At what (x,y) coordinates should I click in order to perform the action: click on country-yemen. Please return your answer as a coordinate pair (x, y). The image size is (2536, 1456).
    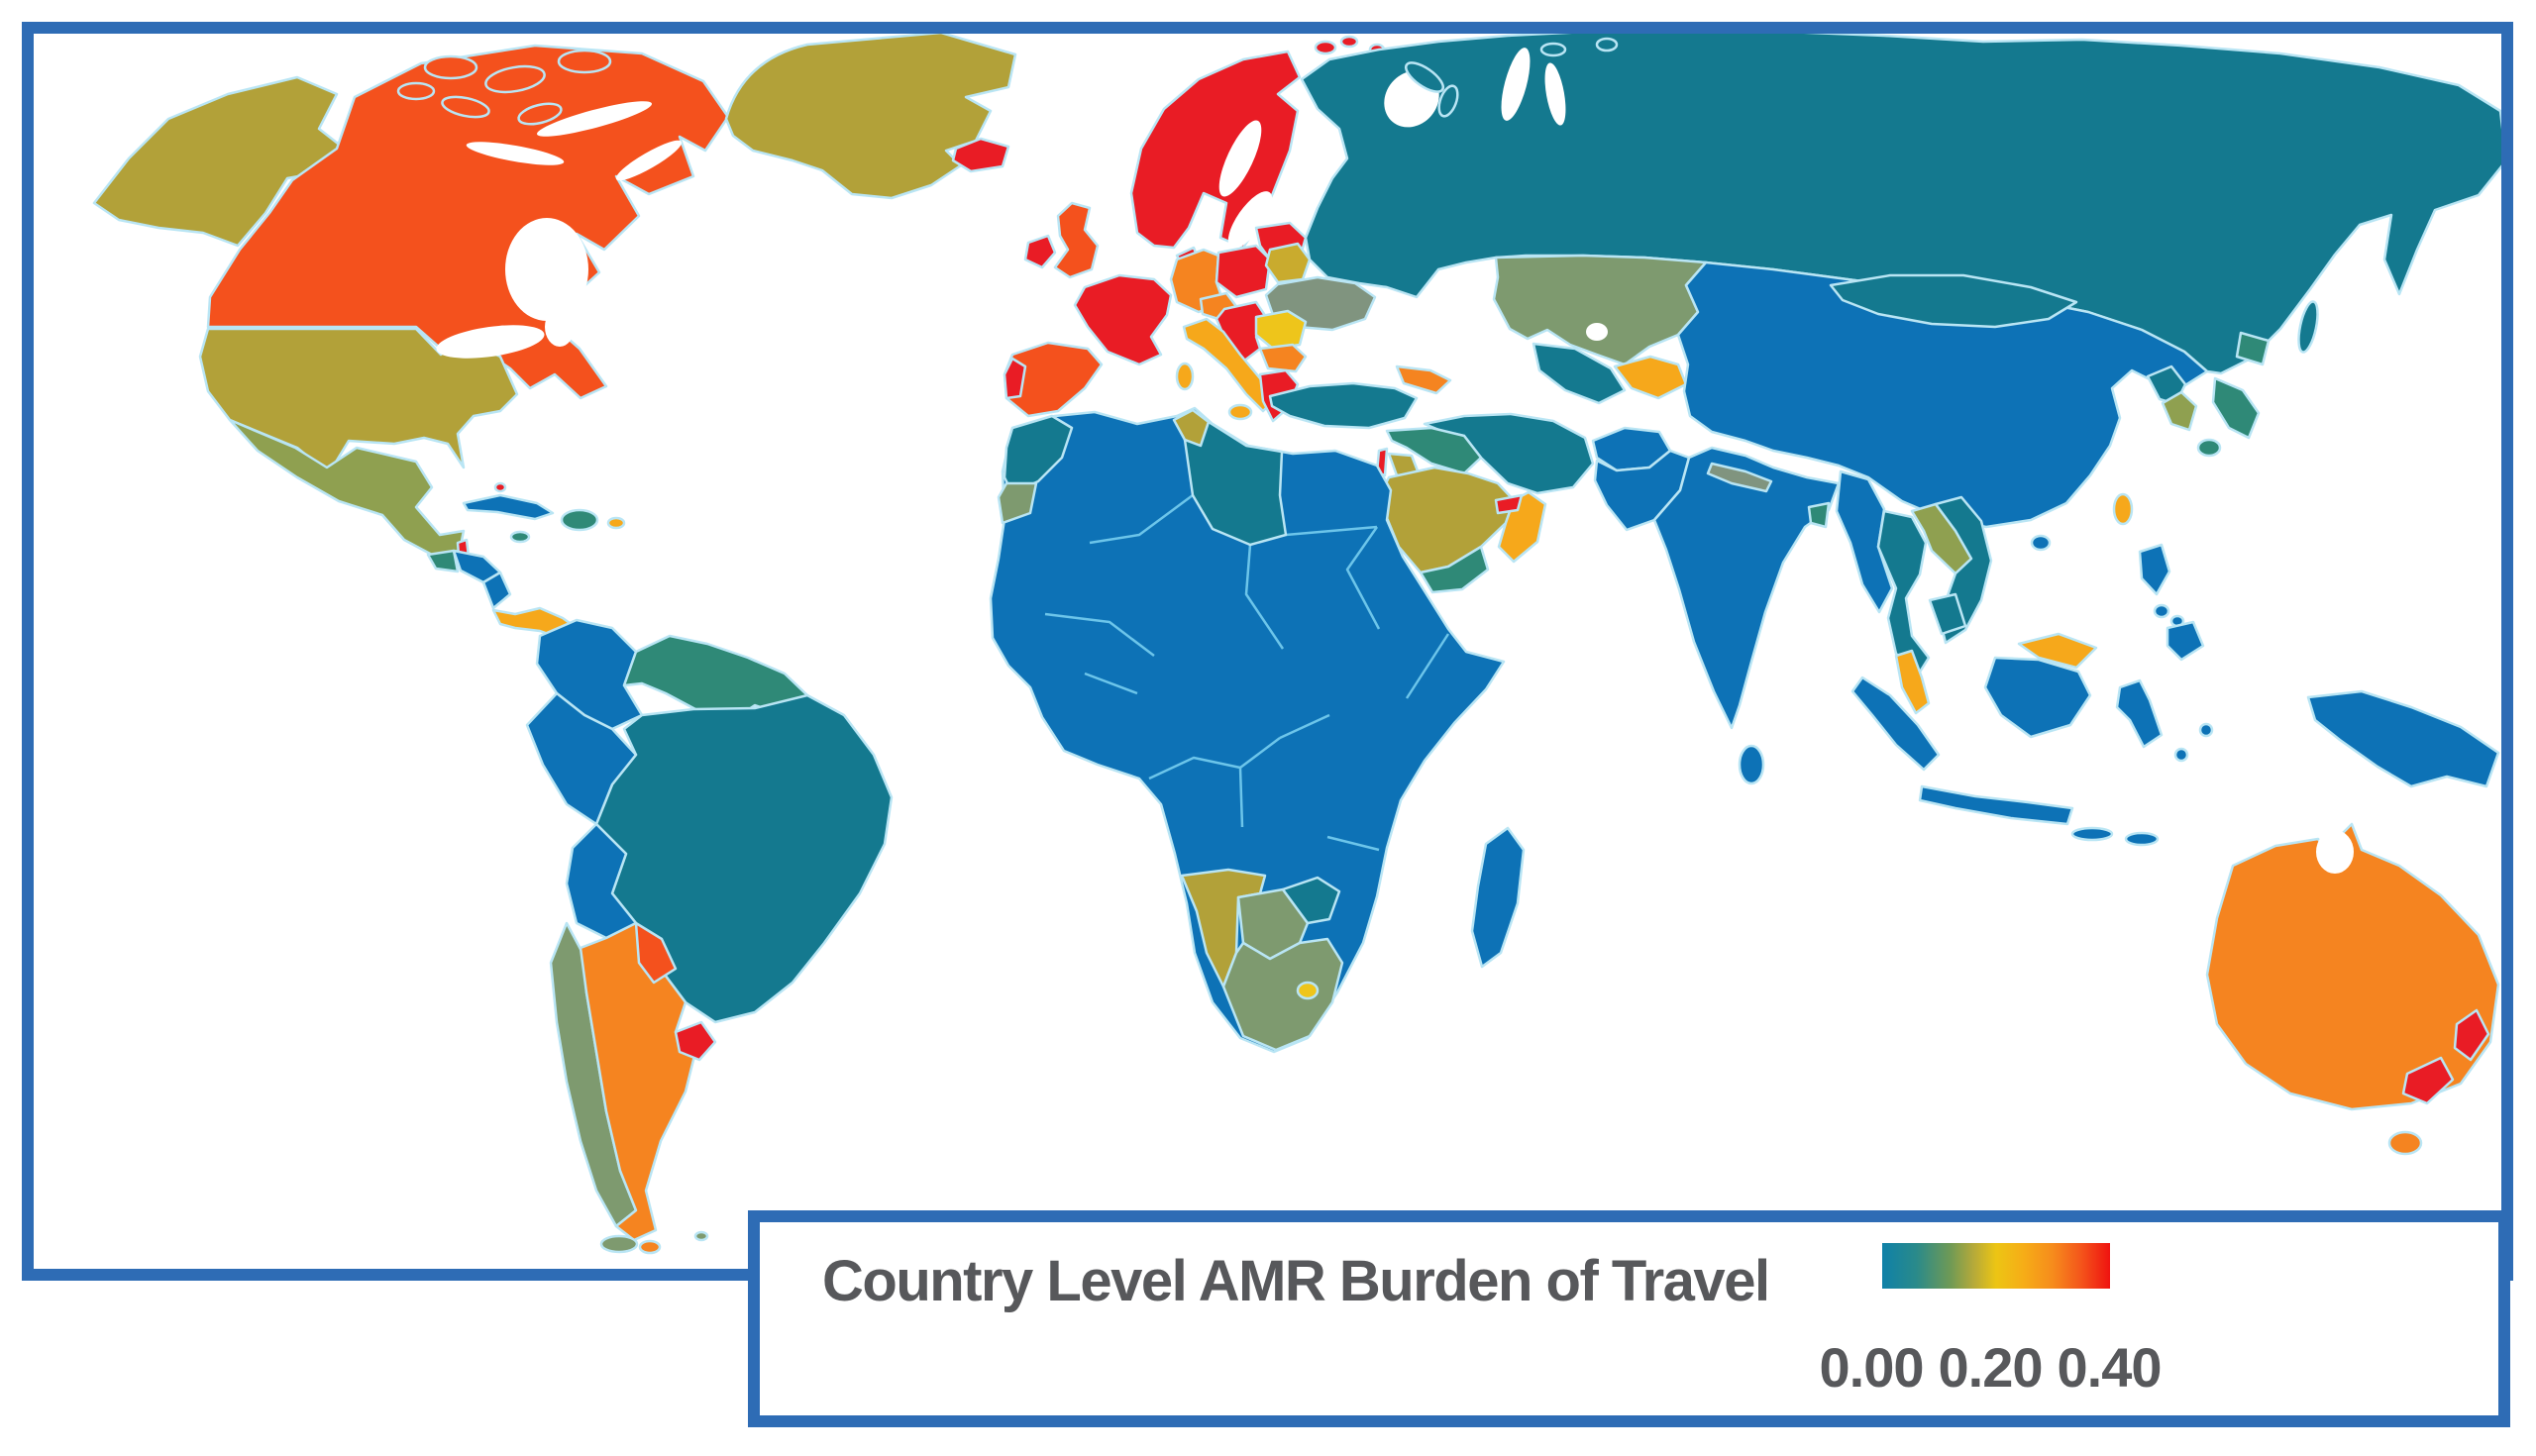
    Looking at the image, I should click on (1454, 569).